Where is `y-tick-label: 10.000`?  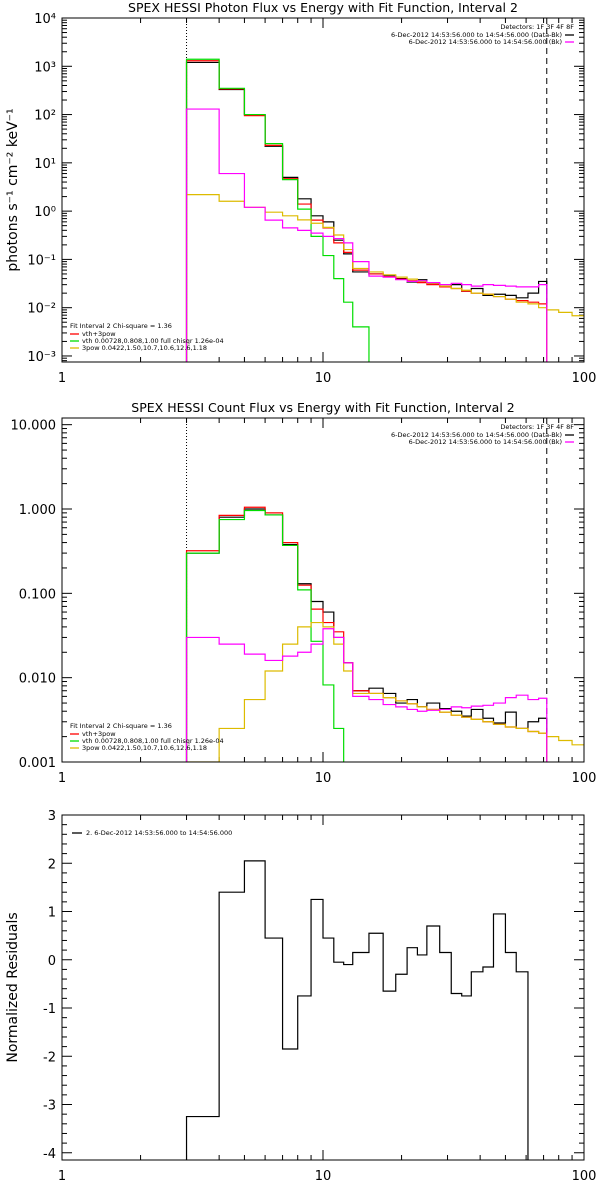 y-tick-label: 10.000 is located at coordinates (34, 426).